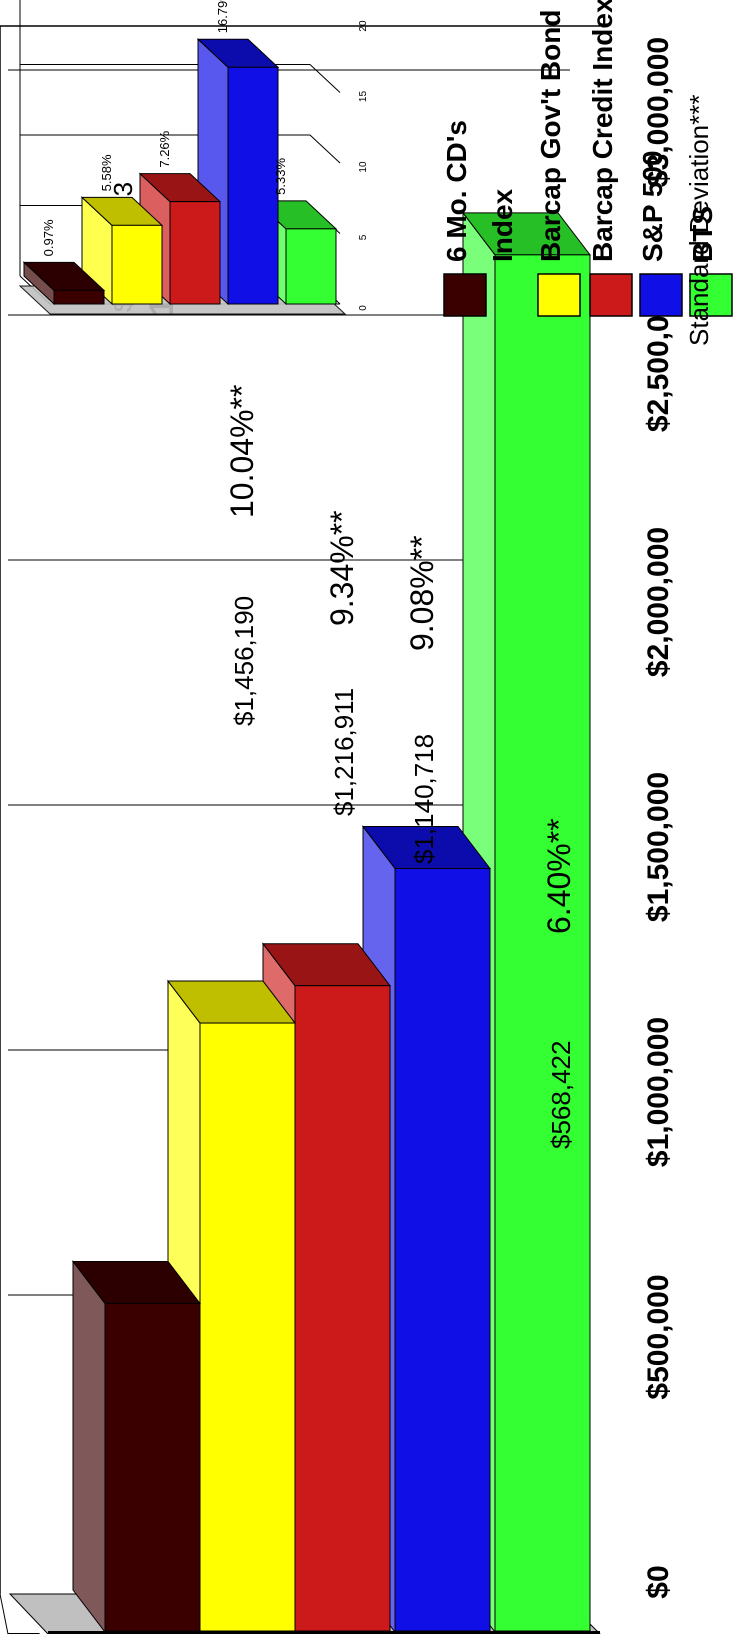 This screenshot has height=1634, width=756. Describe the element at coordinates (456, 191) in the screenshot. I see `legend-label: 6 Mo. CD's` at that location.